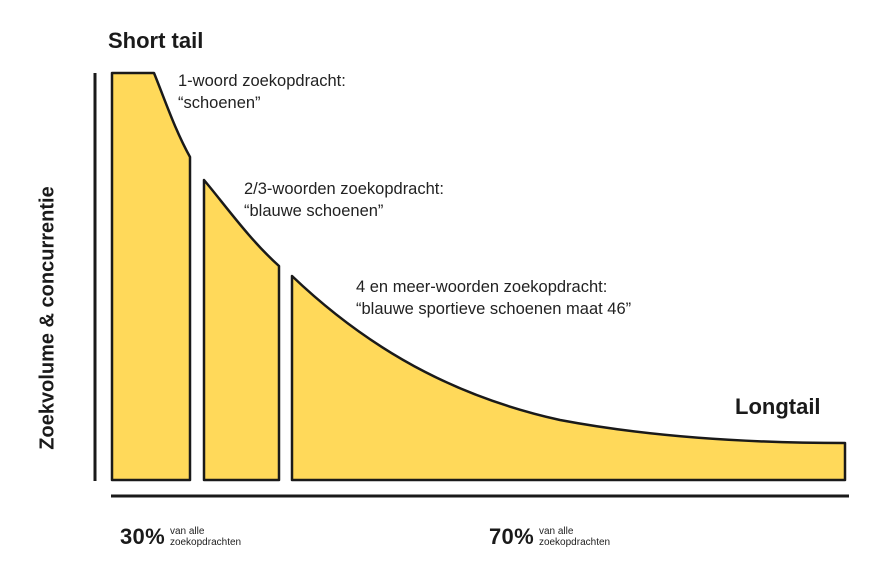 Image resolution: width=896 pixels, height=574 pixels. I want to click on share-70-caption: van alle zoekopdrachten, so click(574, 537).